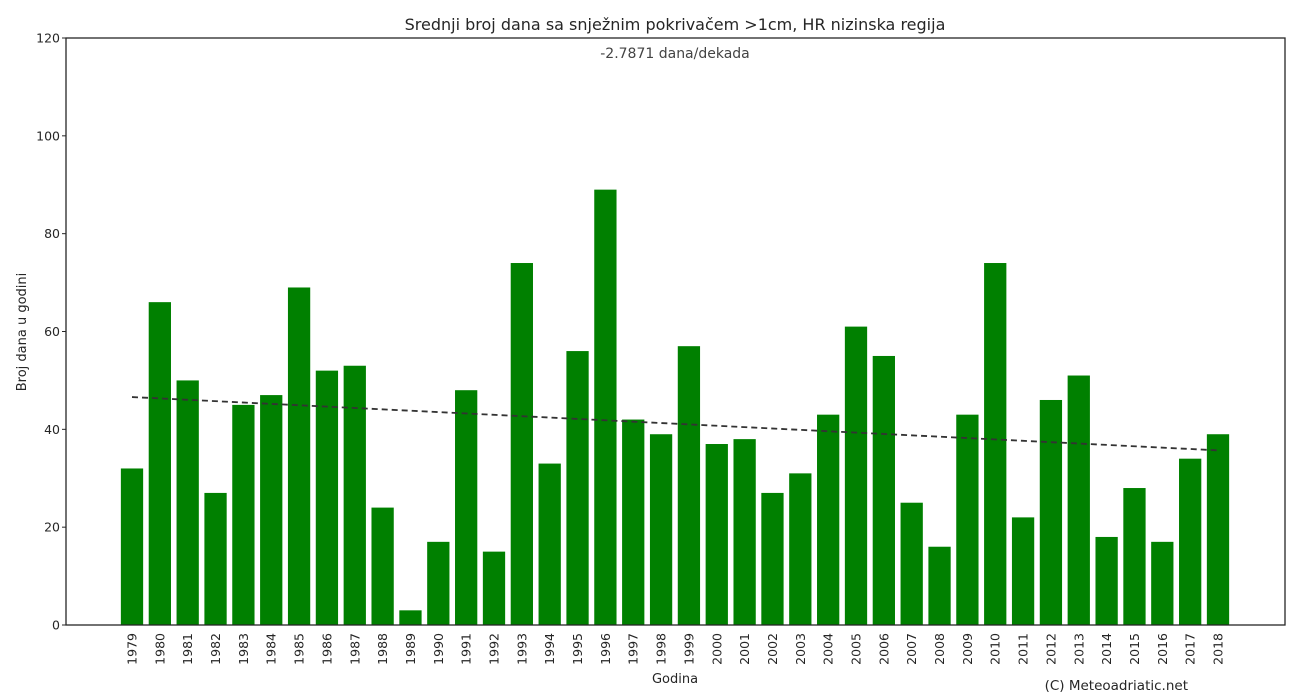  What do you see at coordinates (688, 649) in the screenshot?
I see `x-tick-label: 1999` at bounding box center [688, 649].